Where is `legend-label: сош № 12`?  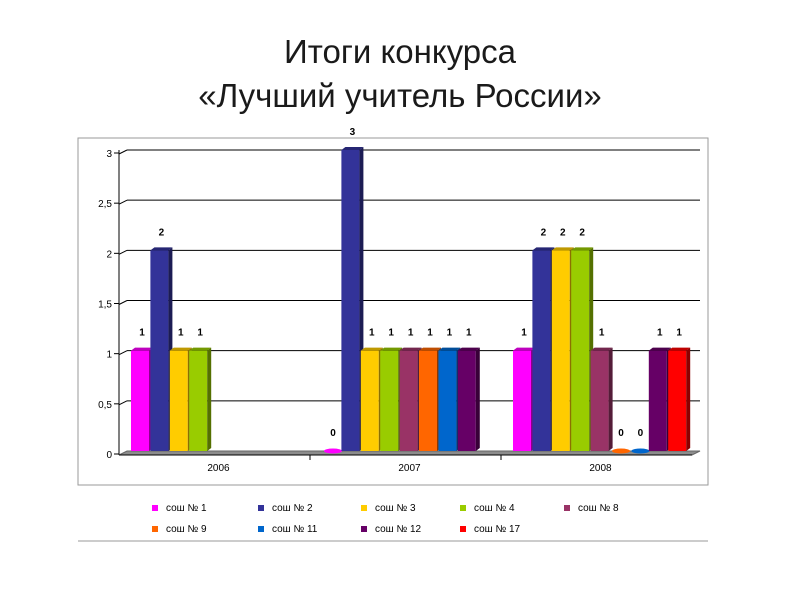
legend-label: сош № 12 is located at coordinates (398, 529).